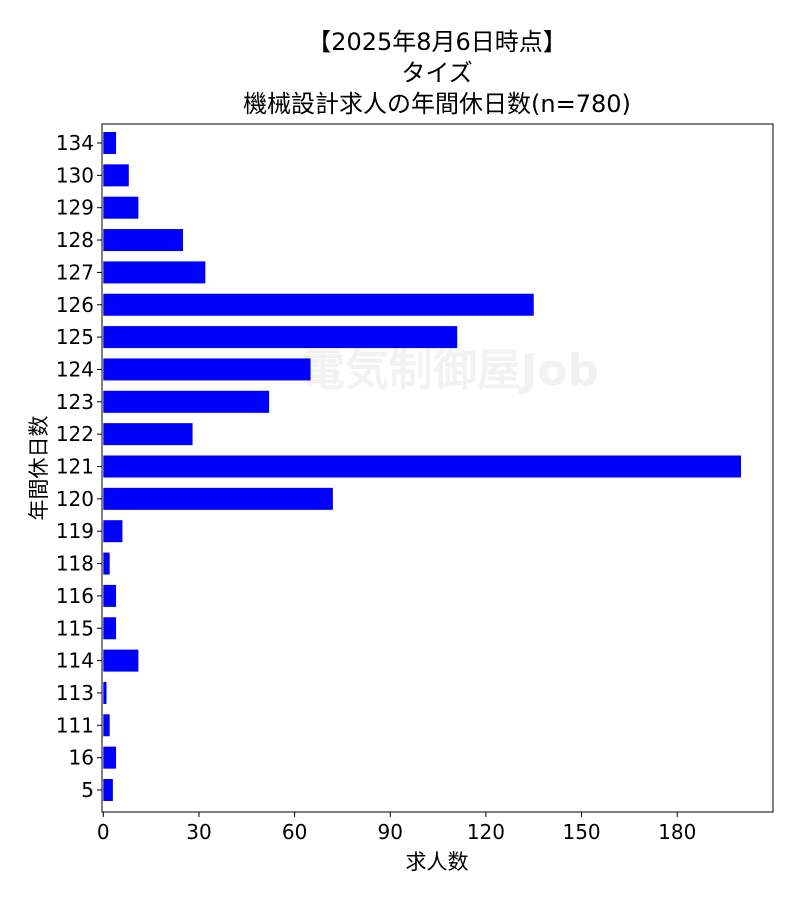 The image size is (800, 900). Describe the element at coordinates (75, 725) in the screenshot. I see `y-tick-label-111: 111` at that location.